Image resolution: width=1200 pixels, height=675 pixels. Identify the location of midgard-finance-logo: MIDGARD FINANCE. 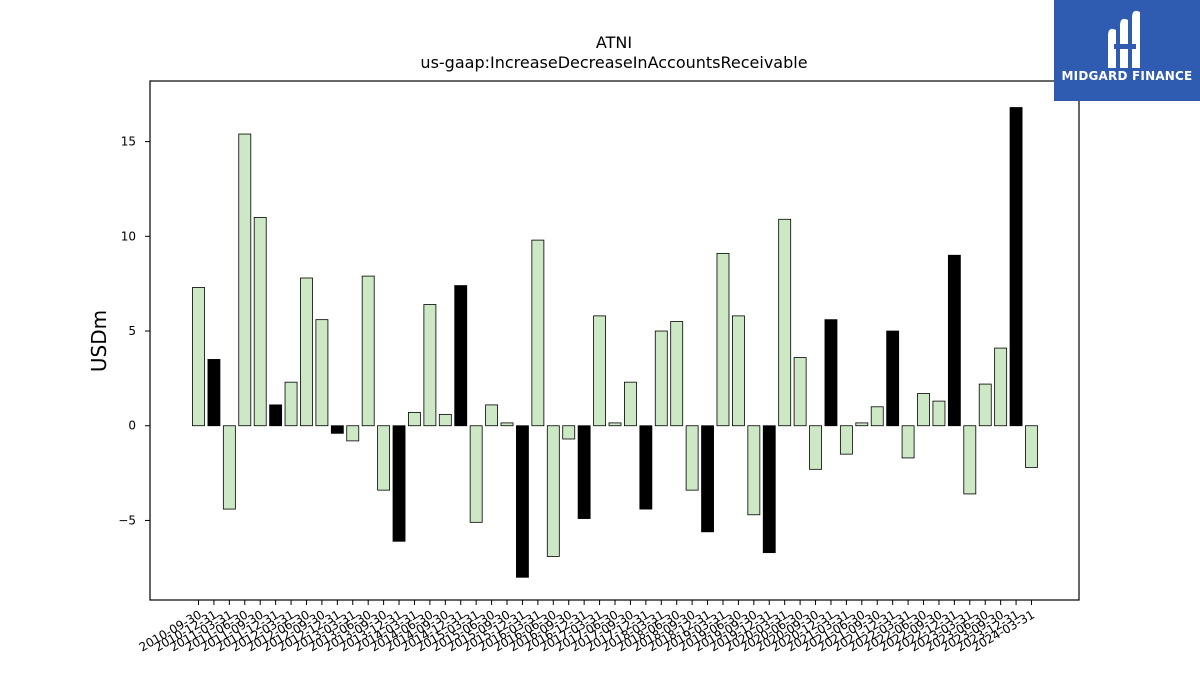
(1127, 50).